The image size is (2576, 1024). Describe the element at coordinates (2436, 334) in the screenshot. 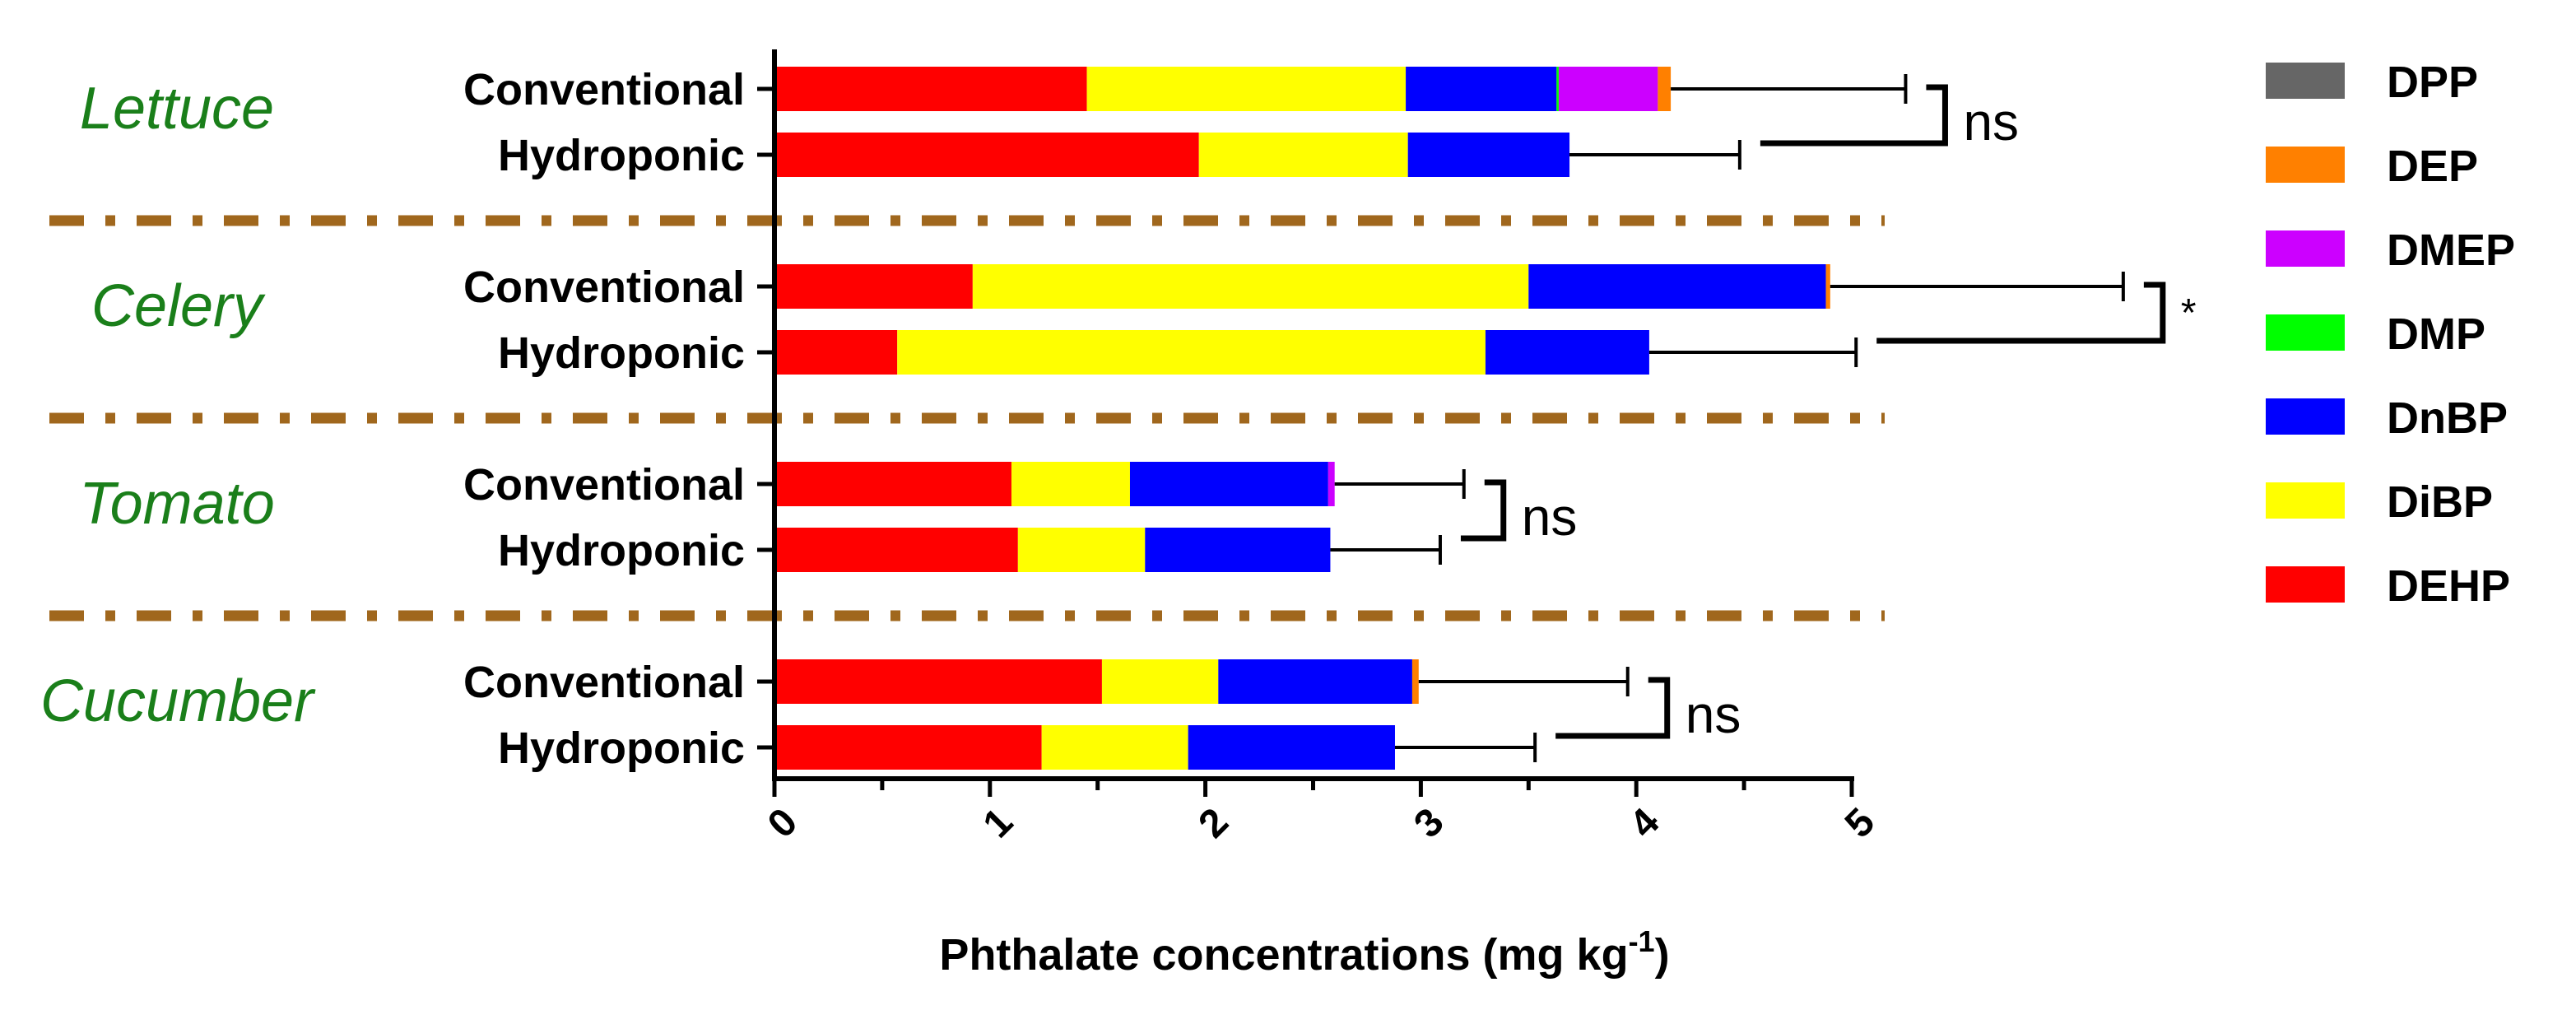

I see `legend-label: DMP` at that location.